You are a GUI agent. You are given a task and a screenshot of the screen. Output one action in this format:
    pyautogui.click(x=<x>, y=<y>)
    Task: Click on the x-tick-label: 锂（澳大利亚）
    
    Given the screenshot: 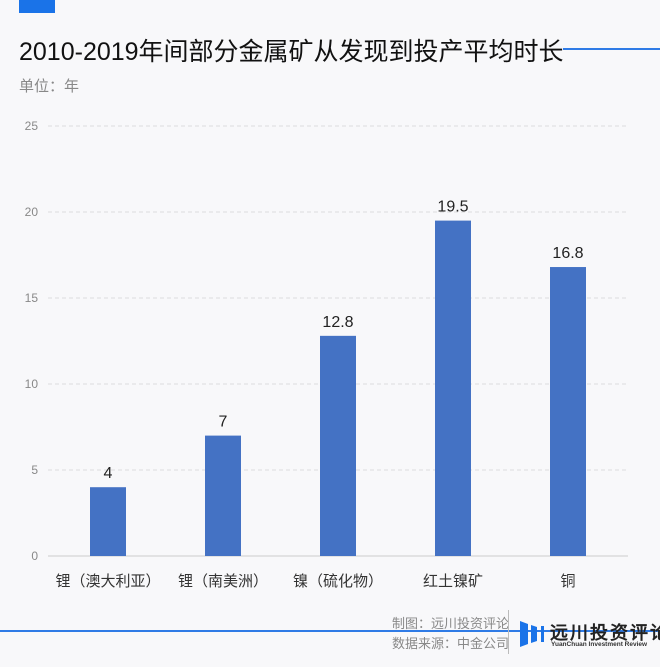 What is the action you would take?
    pyautogui.click(x=107, y=581)
    